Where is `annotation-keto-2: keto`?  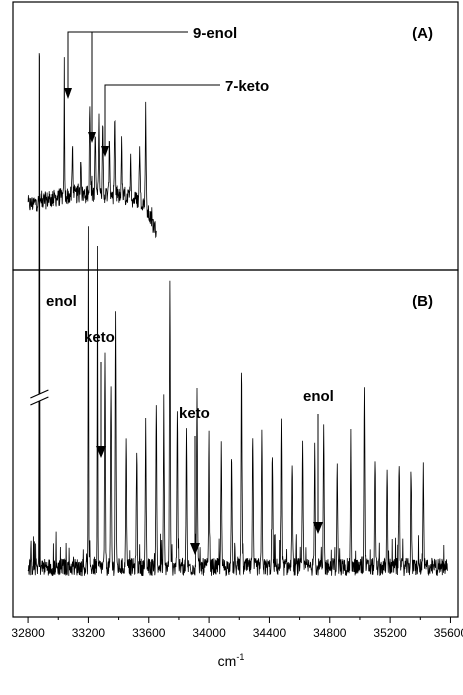
annotation-keto-2: keto is located at coordinates (194, 480).